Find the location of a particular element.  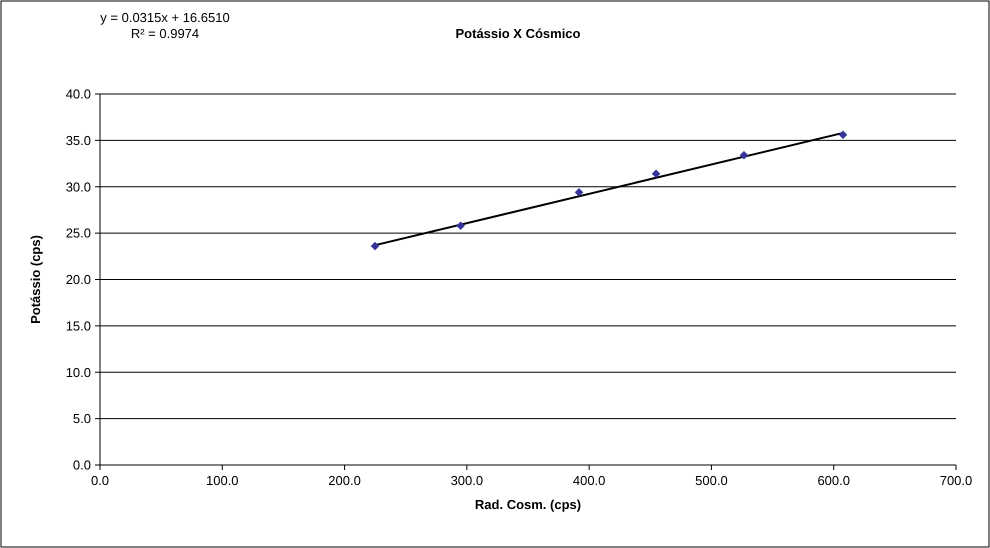

text: R² = 0.9974 is located at coordinates (165, 33).